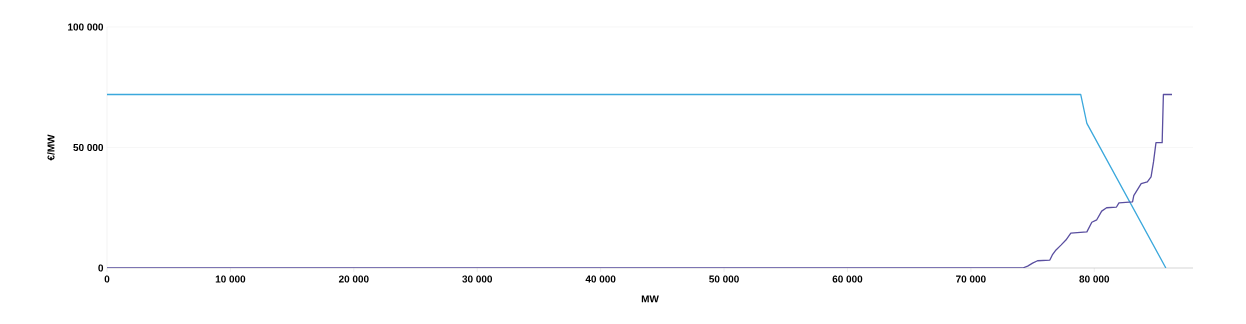 The height and width of the screenshot is (324, 1246). I want to click on x-axis-title: MW, so click(650, 299).